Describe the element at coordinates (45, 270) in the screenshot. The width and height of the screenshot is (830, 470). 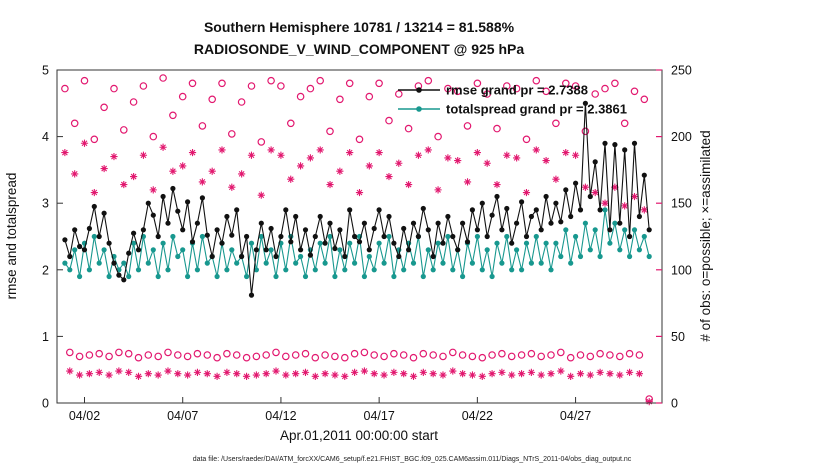
I see `y-tick-label: 2` at that location.